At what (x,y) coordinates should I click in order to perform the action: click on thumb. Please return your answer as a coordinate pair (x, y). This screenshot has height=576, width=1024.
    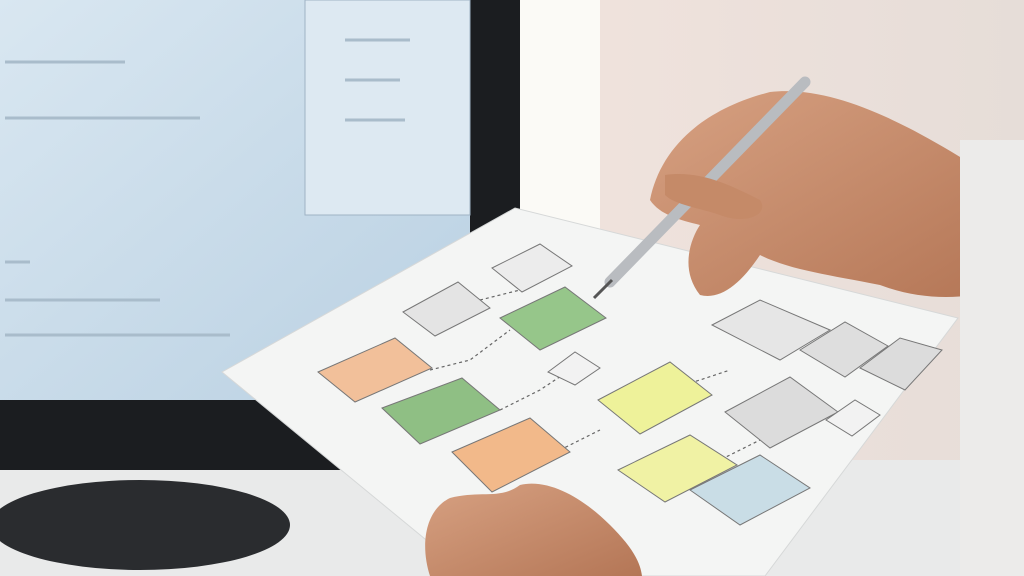
    Looking at the image, I should click on (714, 197).